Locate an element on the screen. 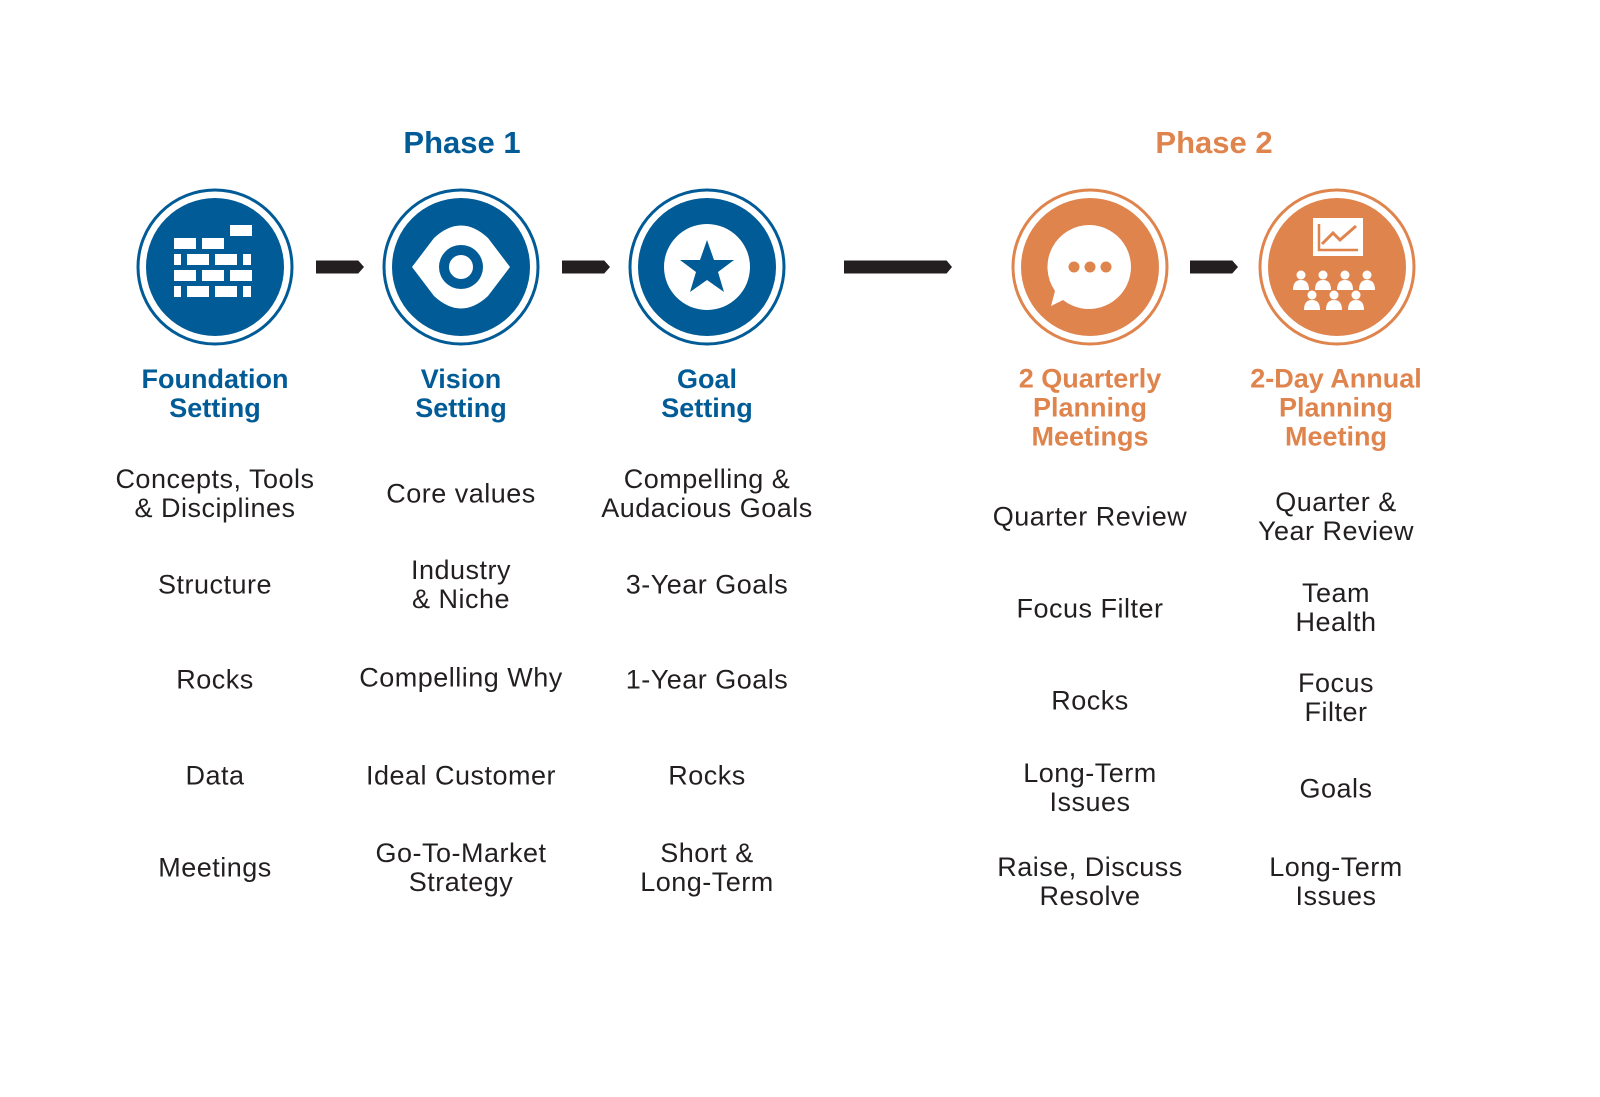  step-item: Short & Long-Term is located at coordinates (707, 867).